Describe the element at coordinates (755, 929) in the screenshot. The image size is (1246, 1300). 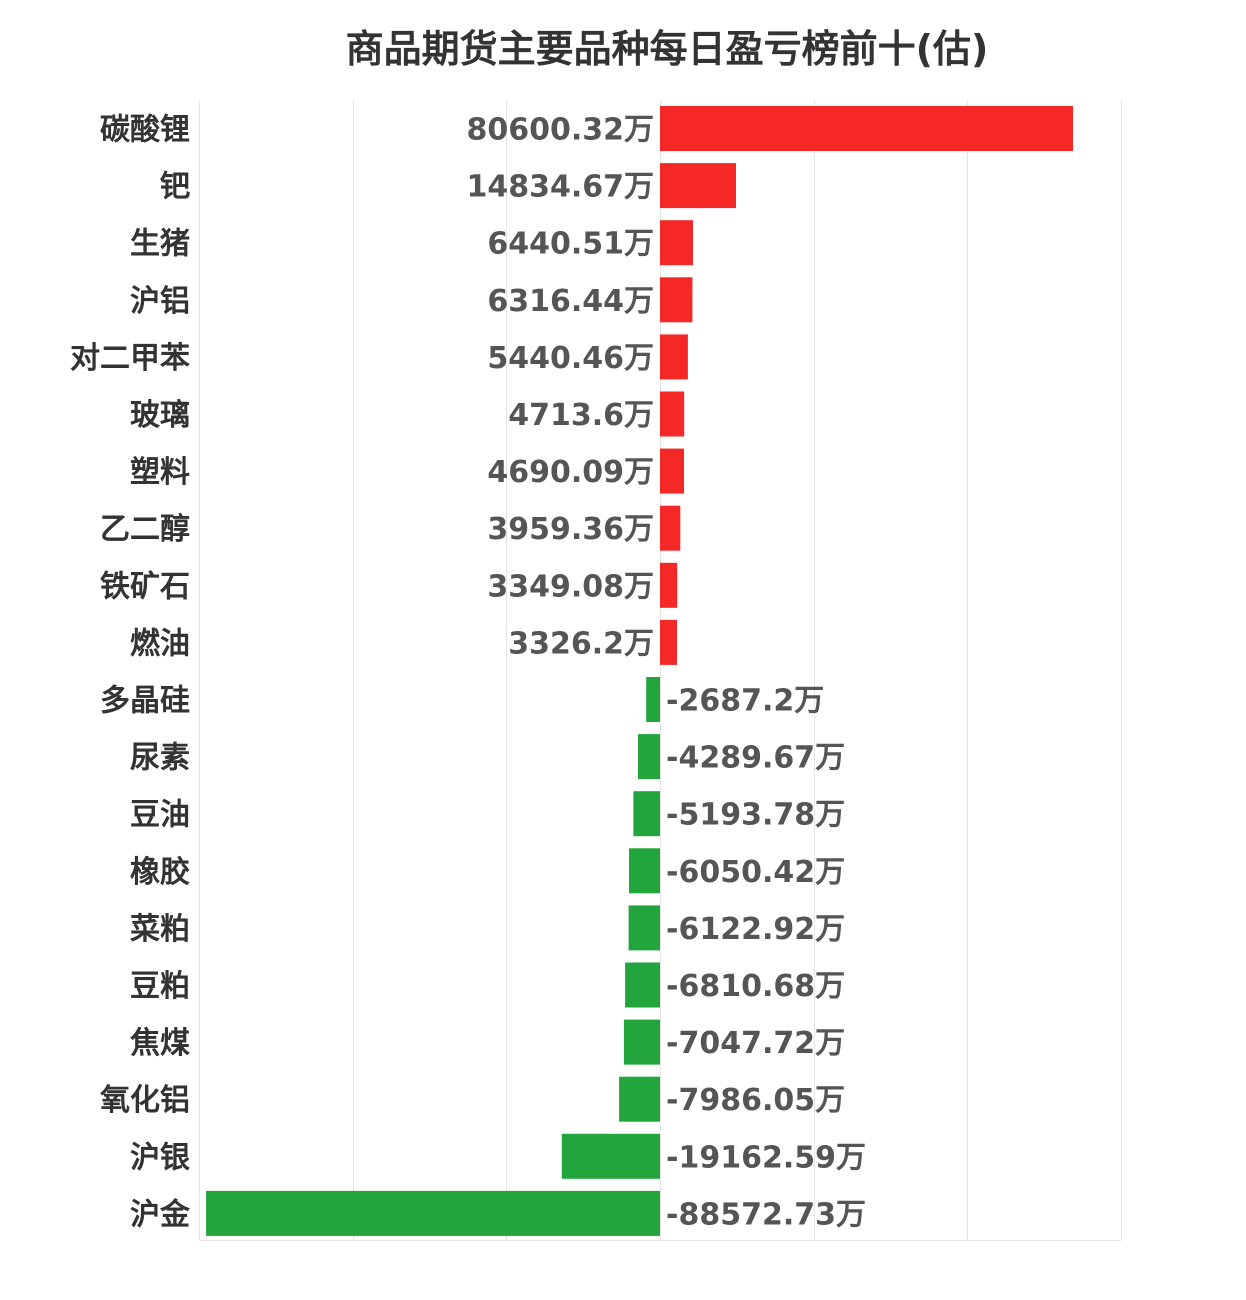
I see `value-label: -6122.92万` at that location.